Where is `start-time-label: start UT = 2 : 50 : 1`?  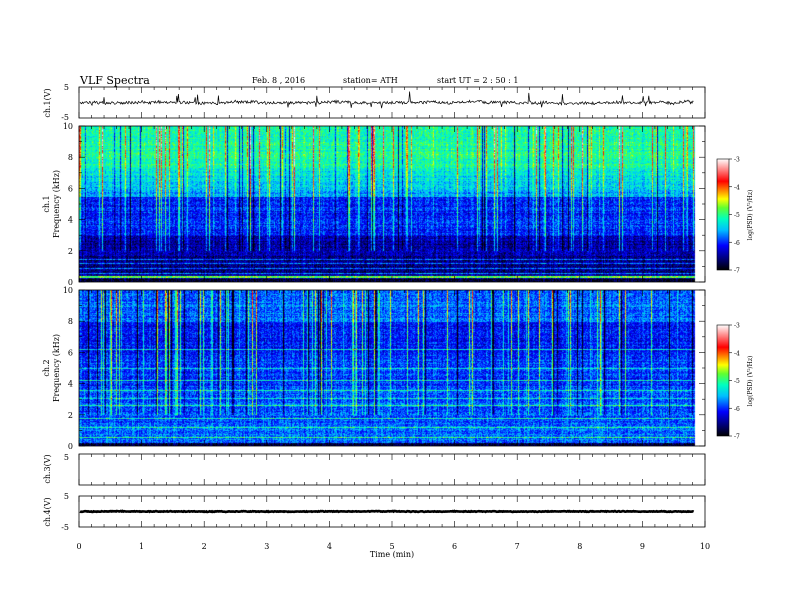
start-time-label: start UT = 2 : 50 : 1 is located at coordinates (477, 80).